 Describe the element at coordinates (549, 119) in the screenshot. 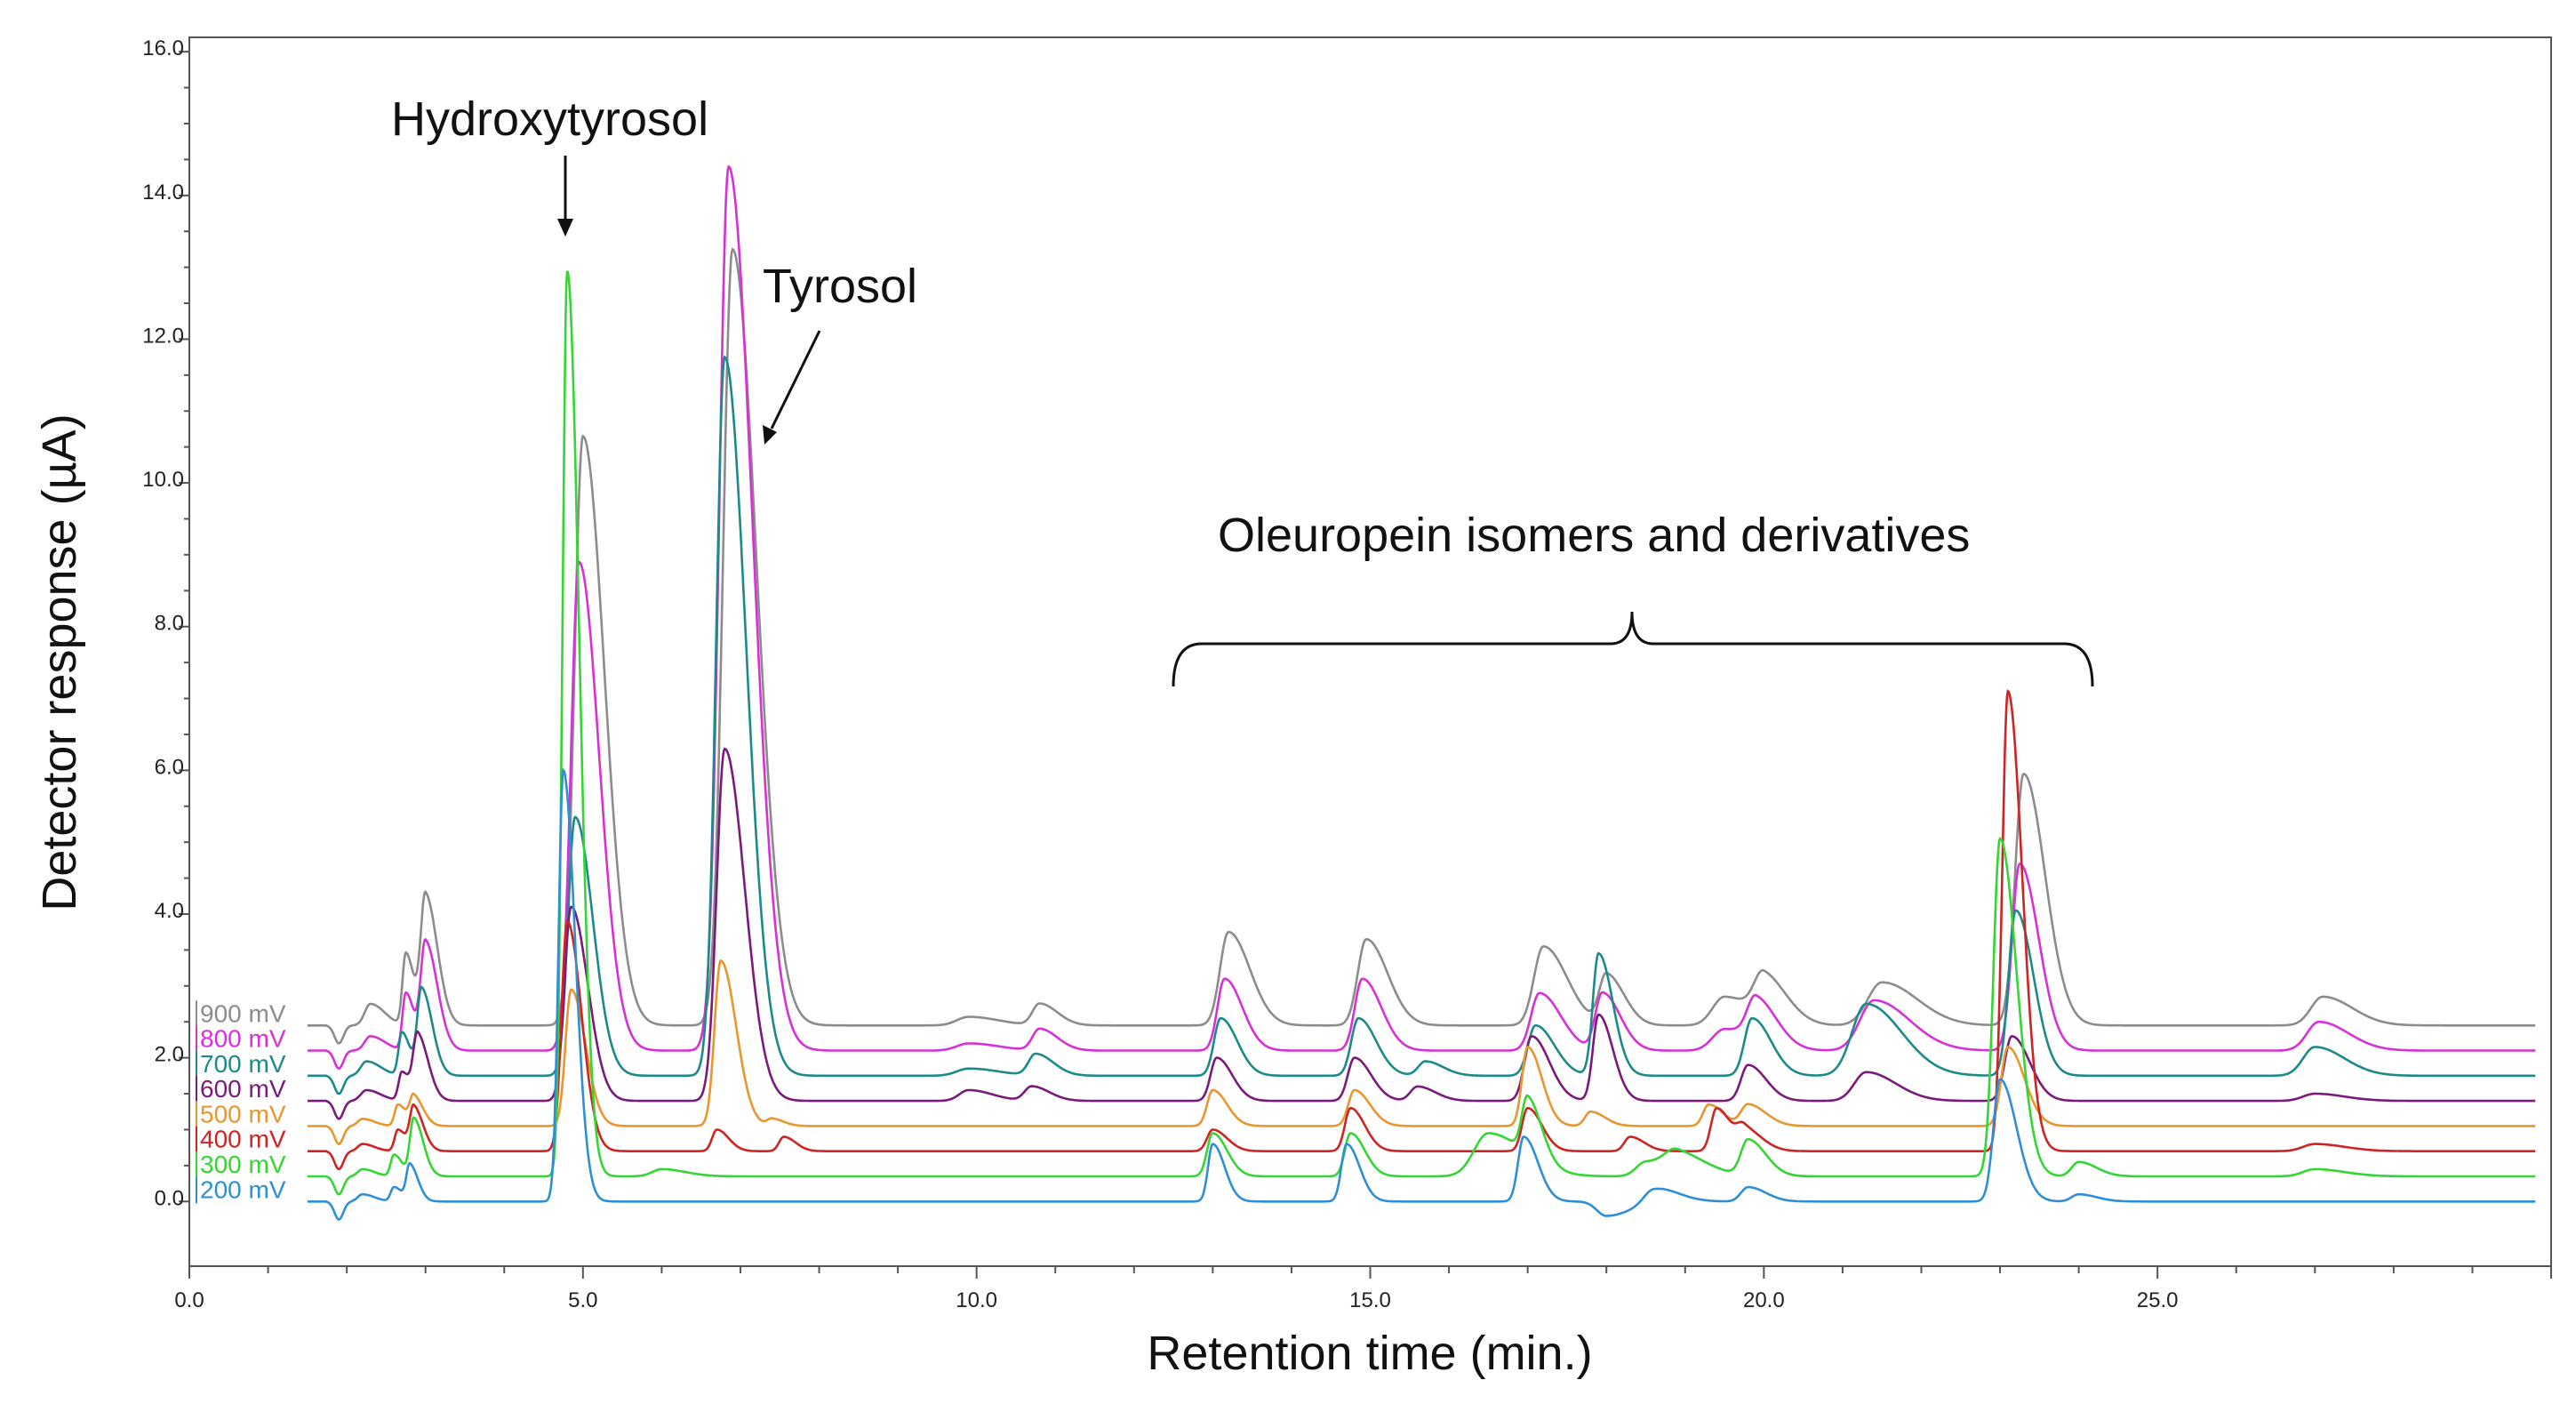

I see `annotation-hydroxytyrosol: Hydroxytyrosol` at that location.